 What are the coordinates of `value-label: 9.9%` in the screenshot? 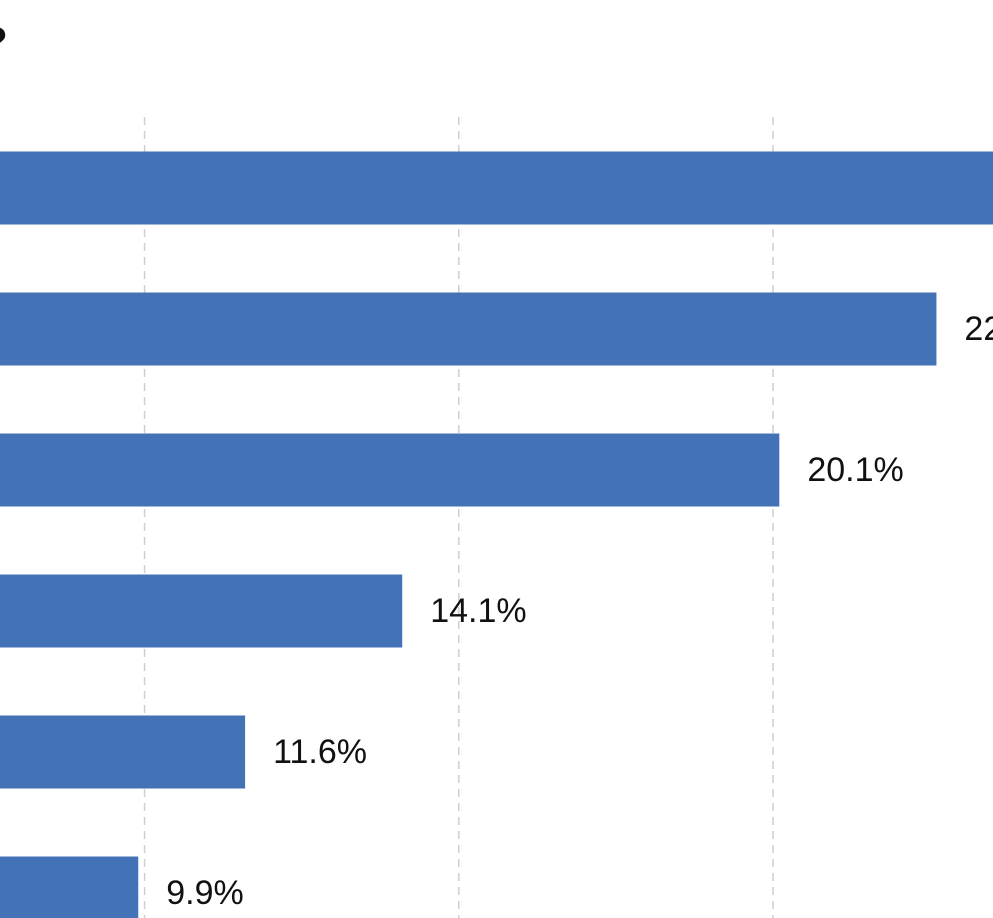 It's located at (205, 893).